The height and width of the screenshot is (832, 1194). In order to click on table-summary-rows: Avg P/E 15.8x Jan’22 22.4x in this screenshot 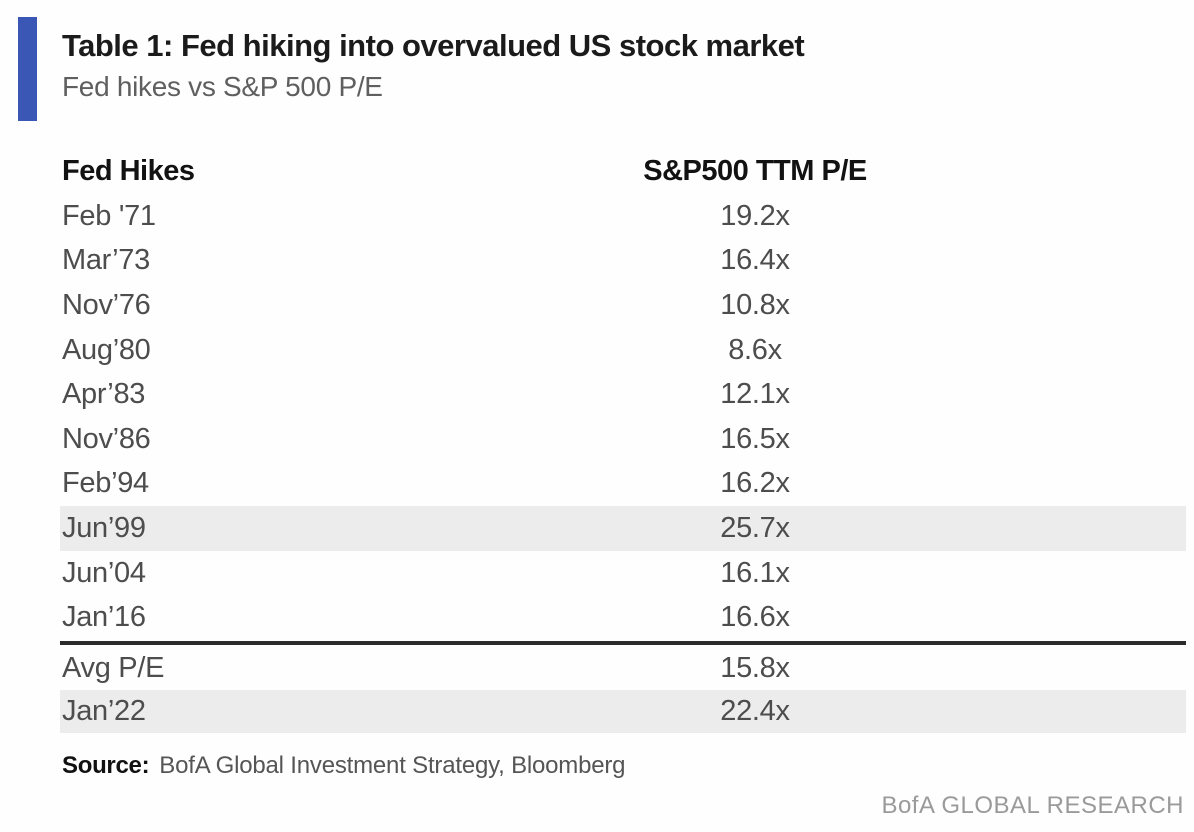, I will do `click(623, 690)`.